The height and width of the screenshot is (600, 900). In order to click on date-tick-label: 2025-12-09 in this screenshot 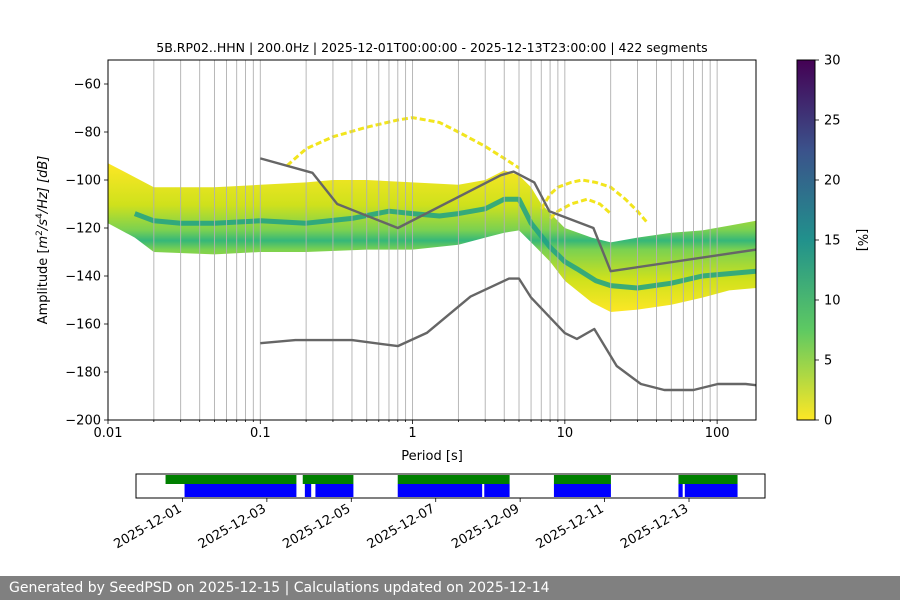, I will do `click(485, 526)`.